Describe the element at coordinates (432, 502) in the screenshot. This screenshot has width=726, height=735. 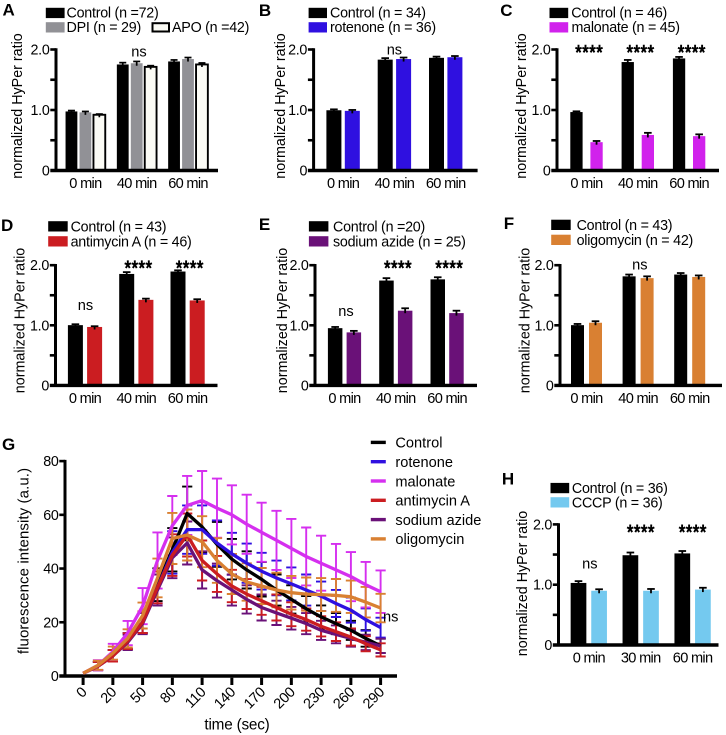
I see `svg-text: antimycin A` at that location.